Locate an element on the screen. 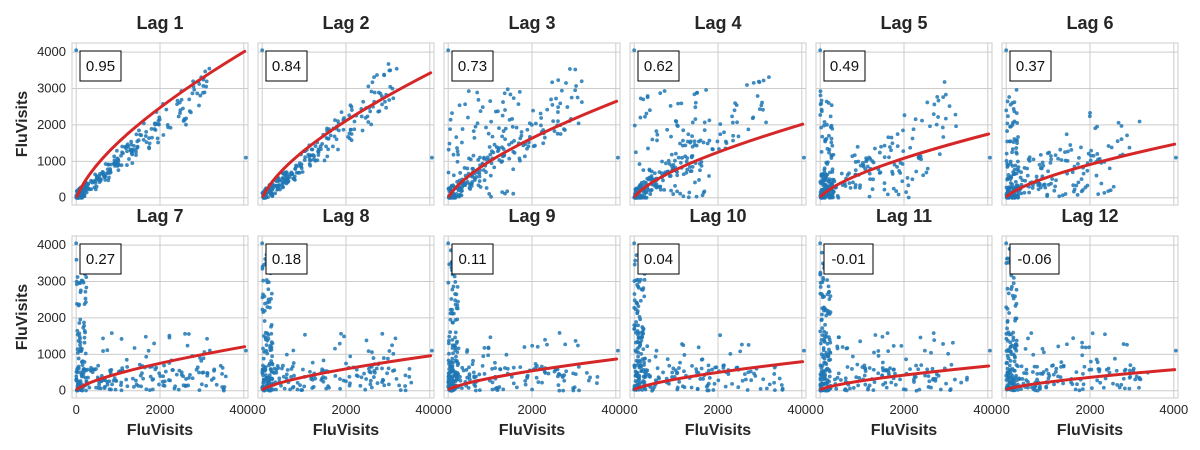 This screenshot has height=450, width=1200. fit-line is located at coordinates (161, 368).